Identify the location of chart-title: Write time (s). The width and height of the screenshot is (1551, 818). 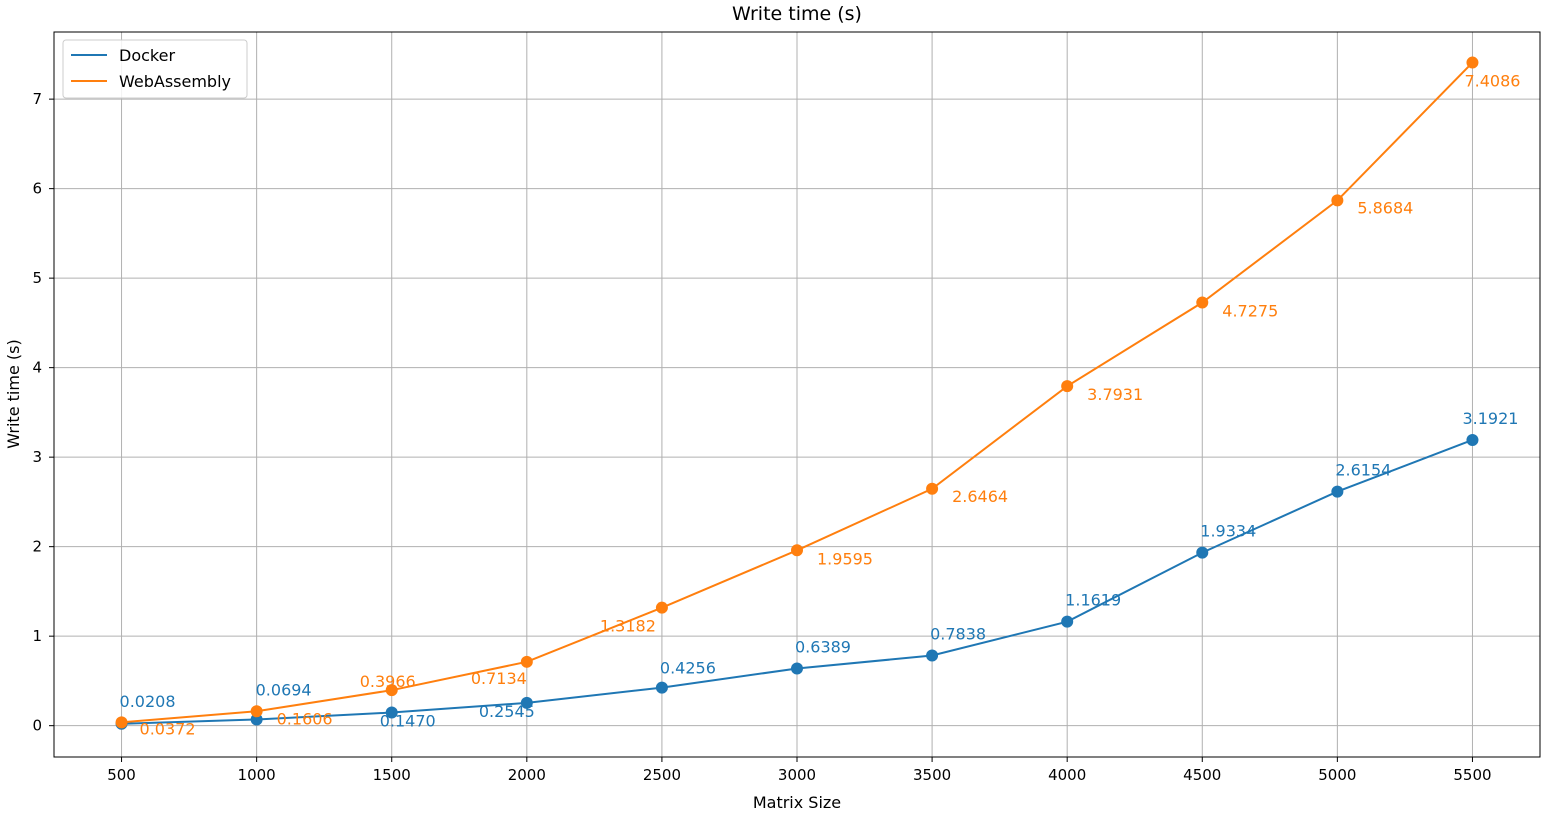
(797, 14).